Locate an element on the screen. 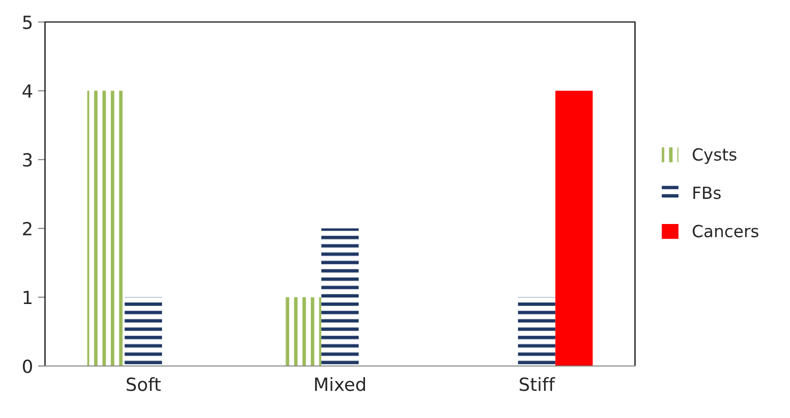 The width and height of the screenshot is (790, 418). y-tick-label: 5 is located at coordinates (27, 23).